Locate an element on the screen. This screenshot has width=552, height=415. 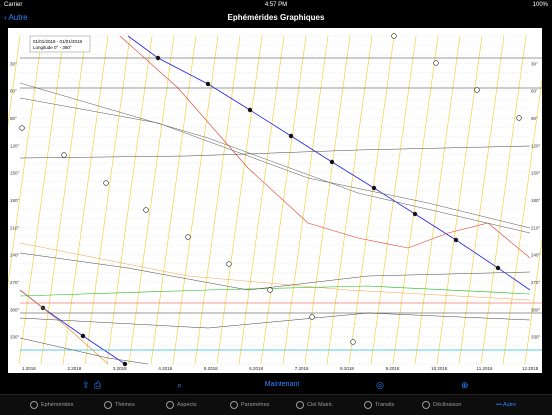
y-tick-label-left: 150° is located at coordinates (15, 173).